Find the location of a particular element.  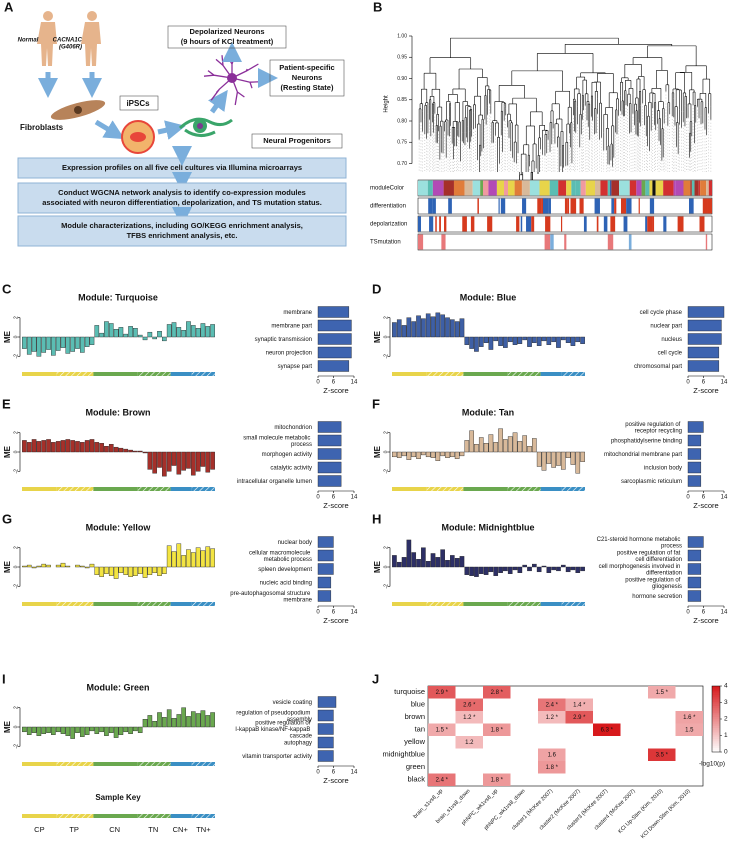

panel-label: A is located at coordinates (9, 7).